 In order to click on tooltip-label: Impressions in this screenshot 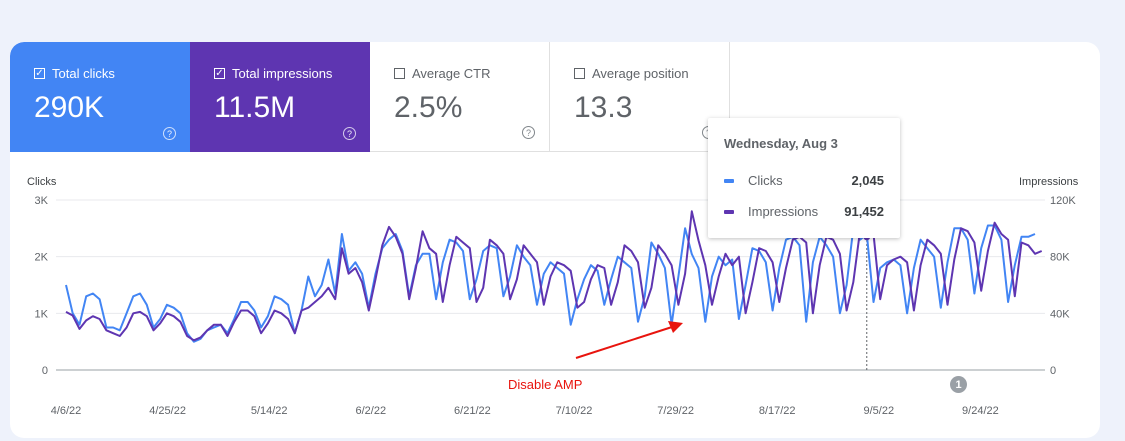, I will do `click(783, 211)`.